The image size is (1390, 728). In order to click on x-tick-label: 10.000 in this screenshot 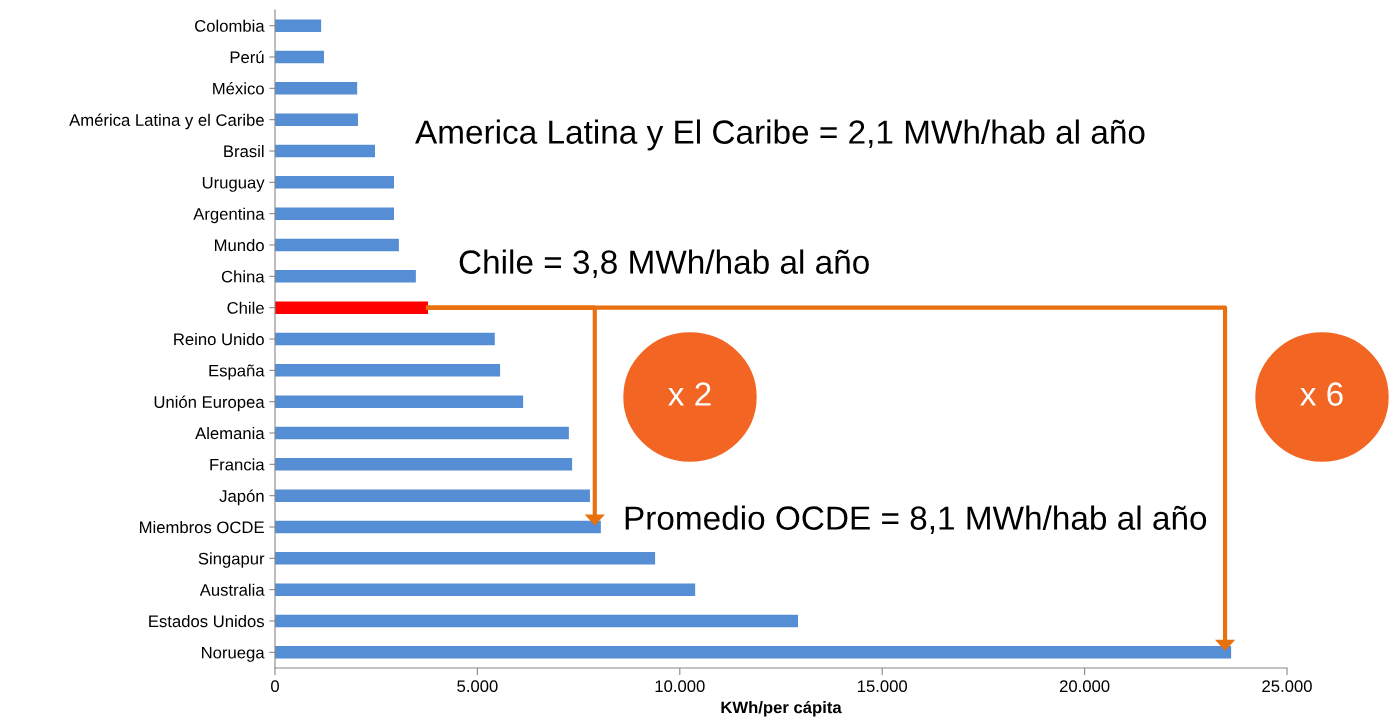, I will do `click(680, 686)`.